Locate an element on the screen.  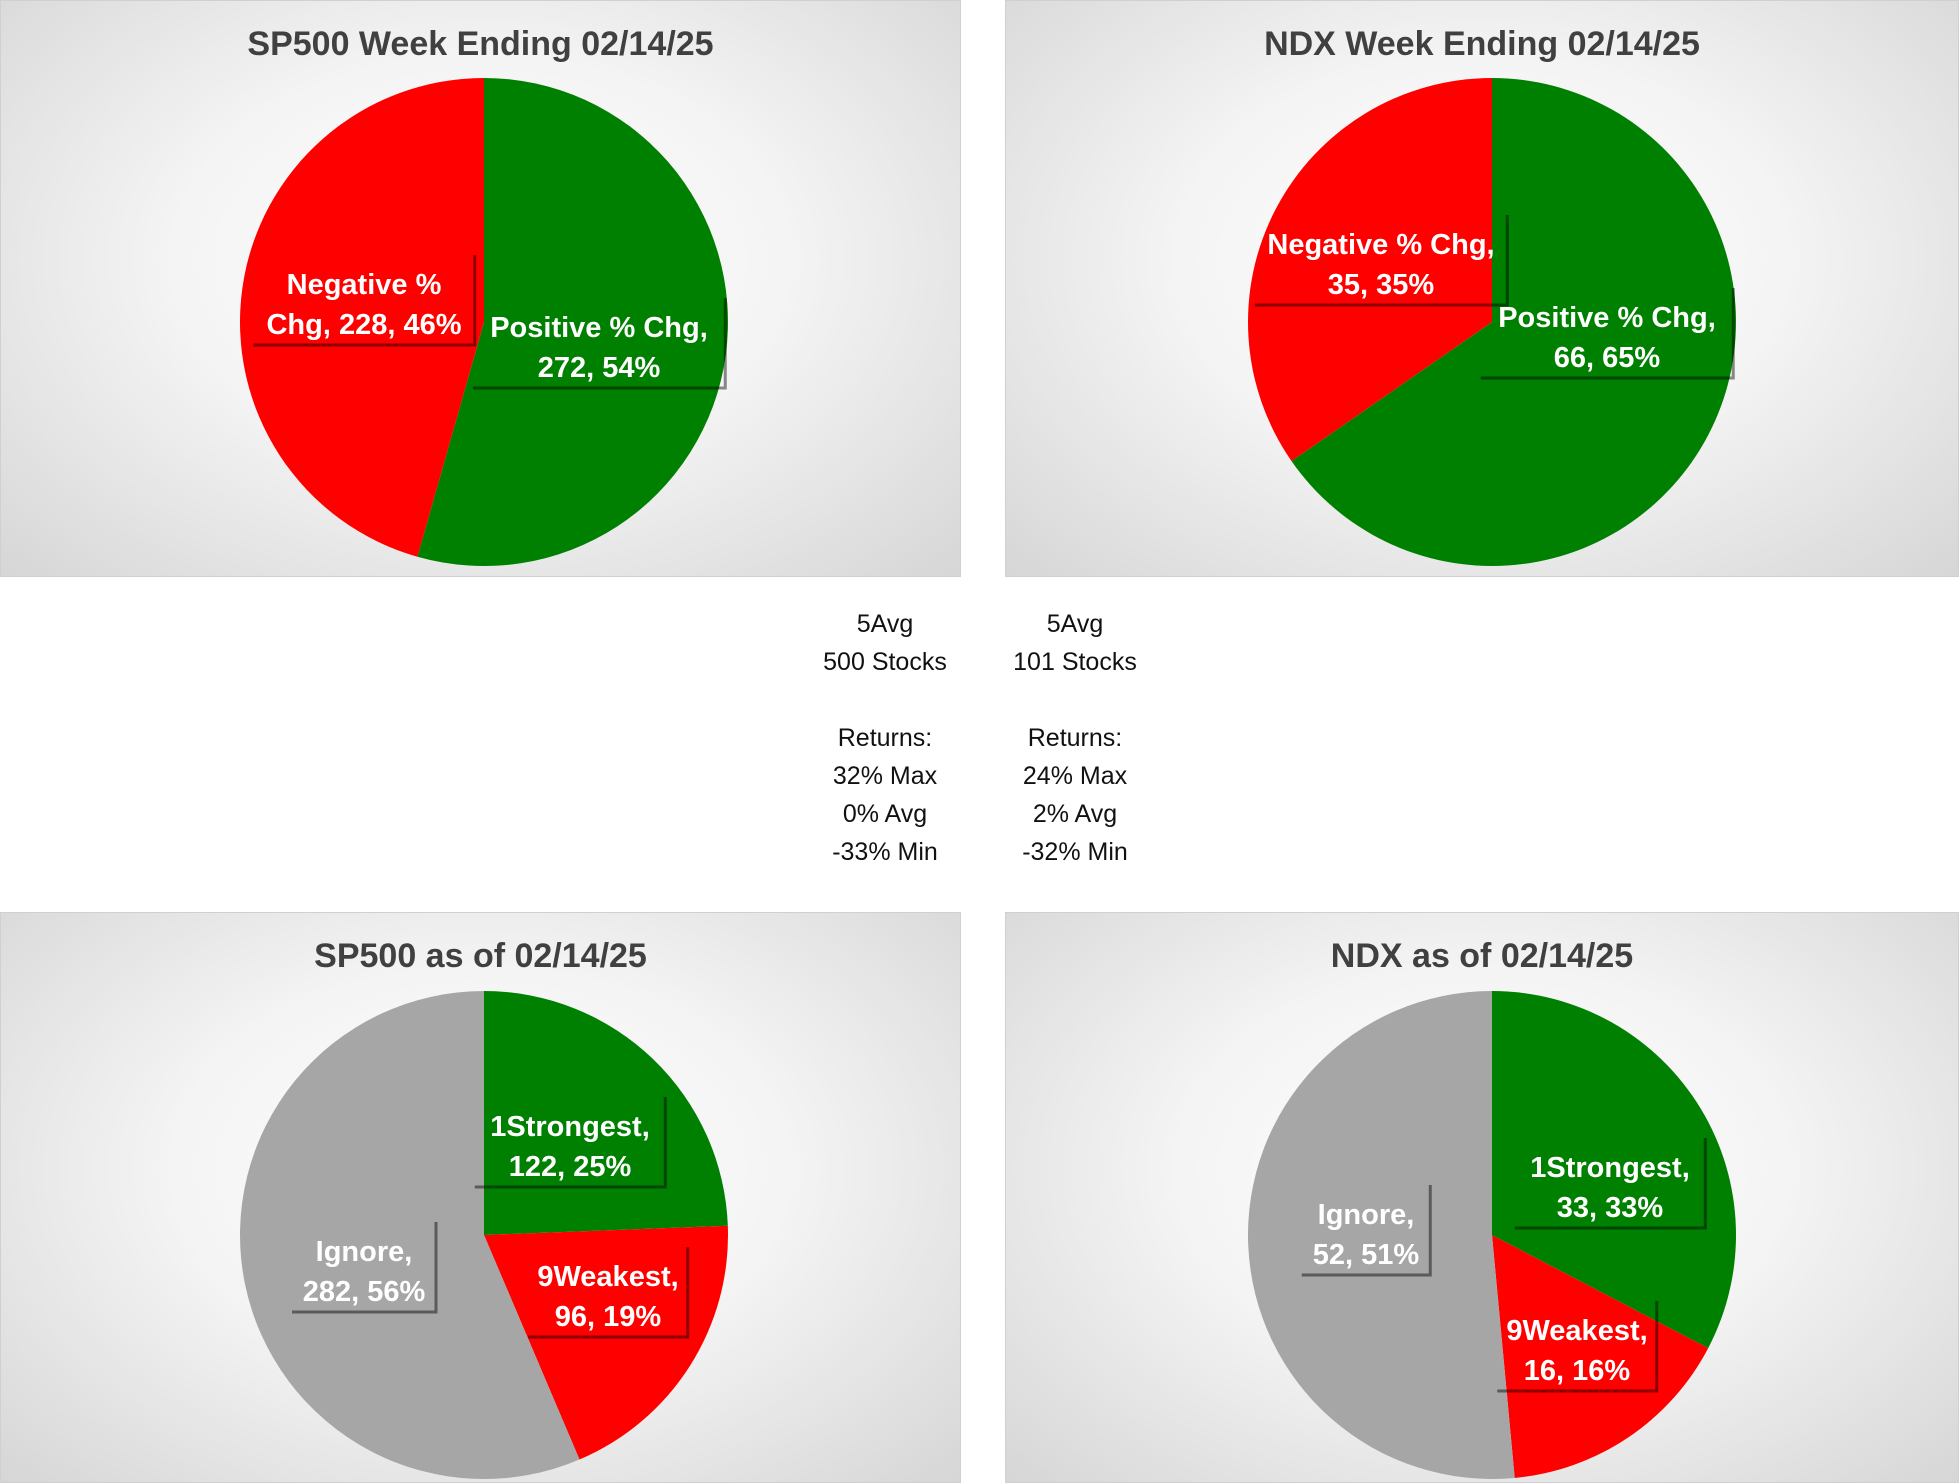
data-label-text: 35, 35% is located at coordinates (1381, 285).